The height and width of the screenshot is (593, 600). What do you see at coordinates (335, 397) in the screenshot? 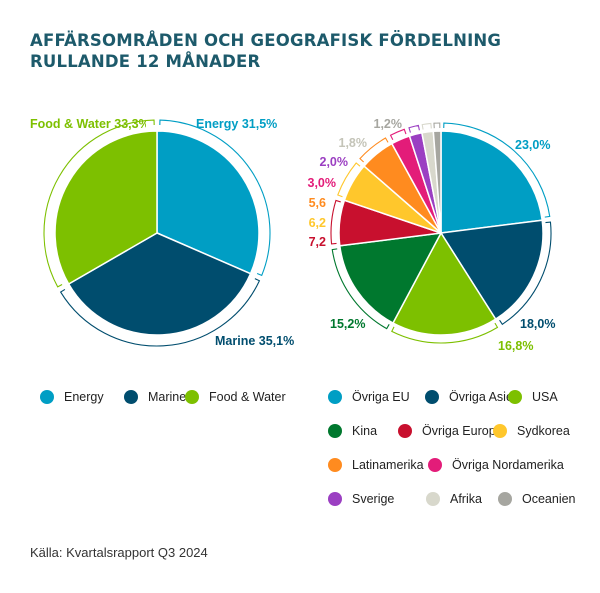
I see `legend-swatch-ovriga-eu` at bounding box center [335, 397].